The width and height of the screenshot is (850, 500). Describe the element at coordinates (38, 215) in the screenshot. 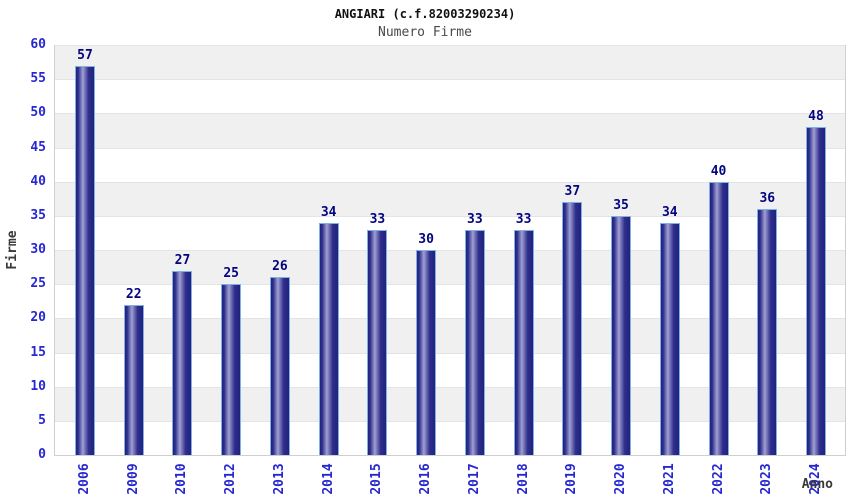

I see `y-tick-label: 35` at that location.